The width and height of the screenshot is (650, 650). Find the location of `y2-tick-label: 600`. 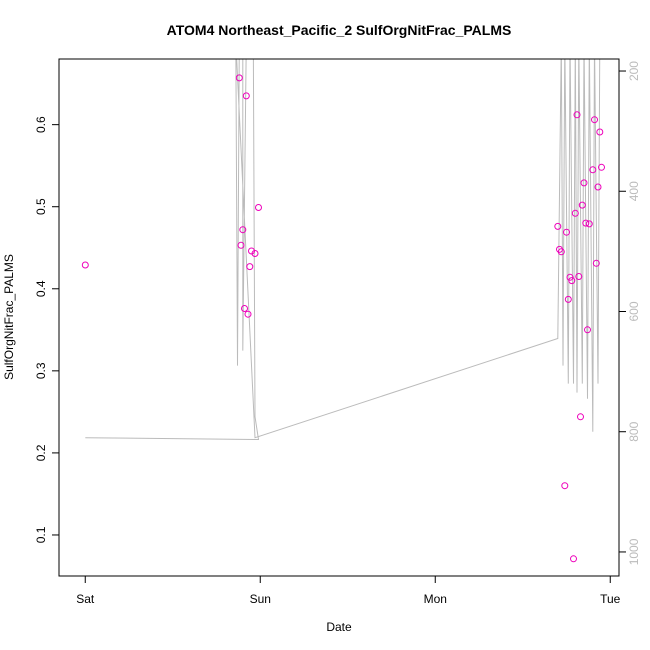

y2-tick-label: 600 is located at coordinates (634, 311).